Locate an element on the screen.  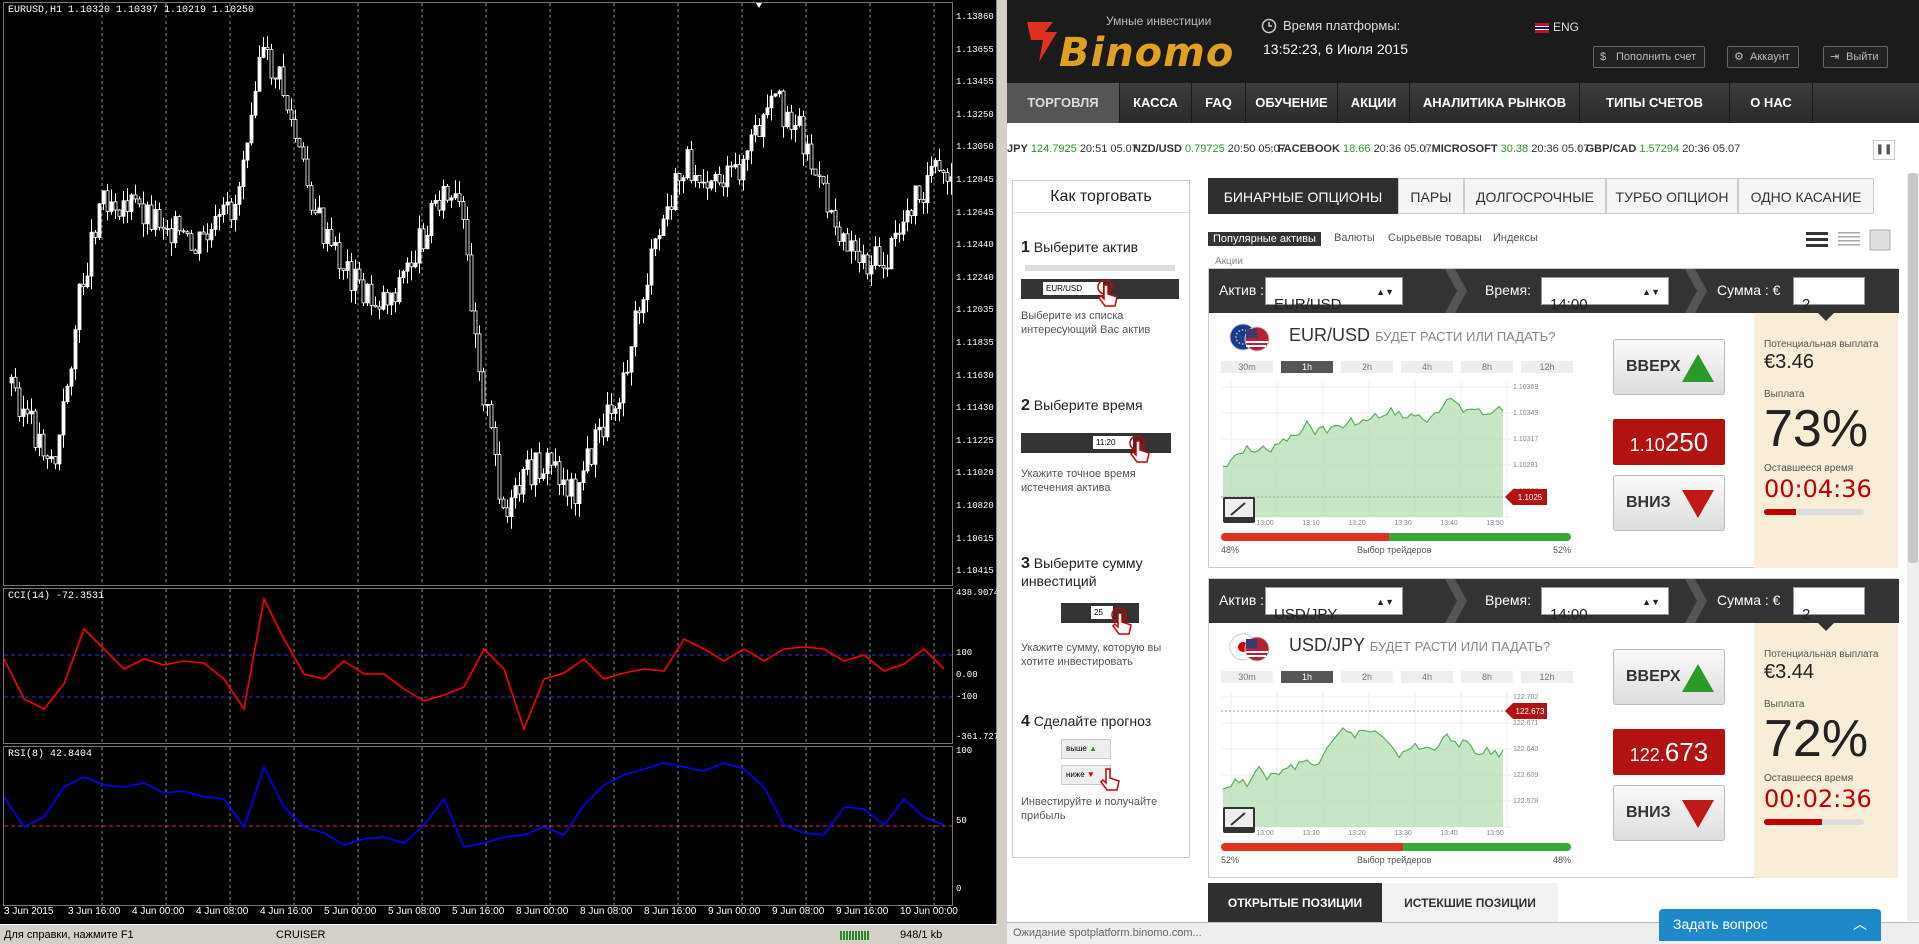
ticker-item: NZD/USD 0.79725 20:50 05.07 is located at coordinates (1209, 149).